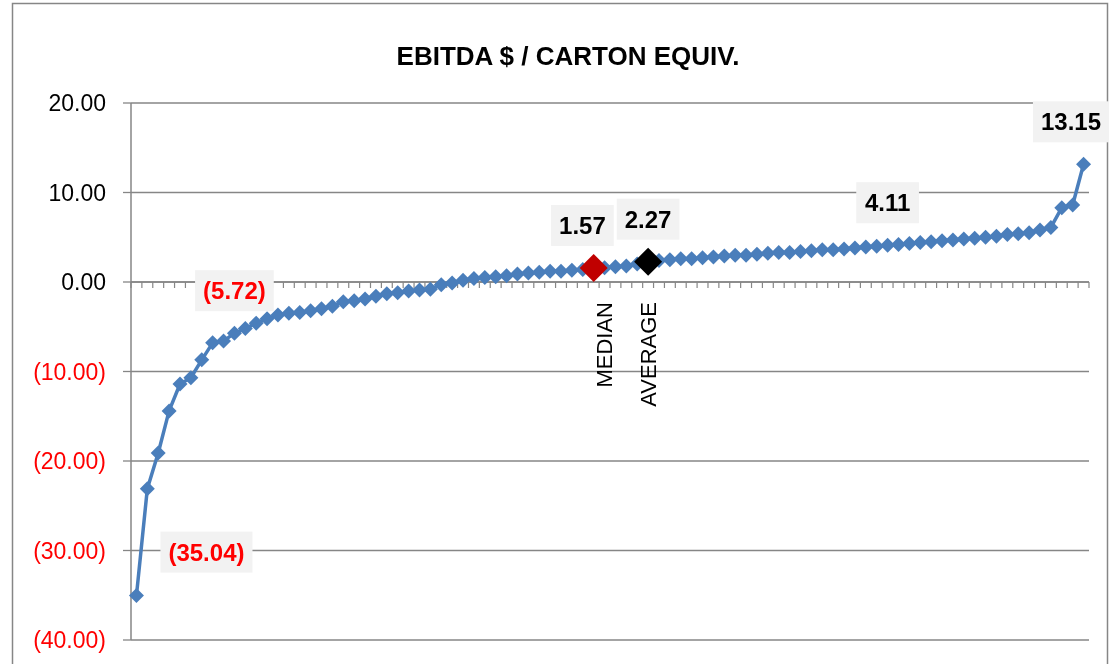 This screenshot has height=664, width=1110. I want to click on y-tick-label: 0.00, so click(83, 282).